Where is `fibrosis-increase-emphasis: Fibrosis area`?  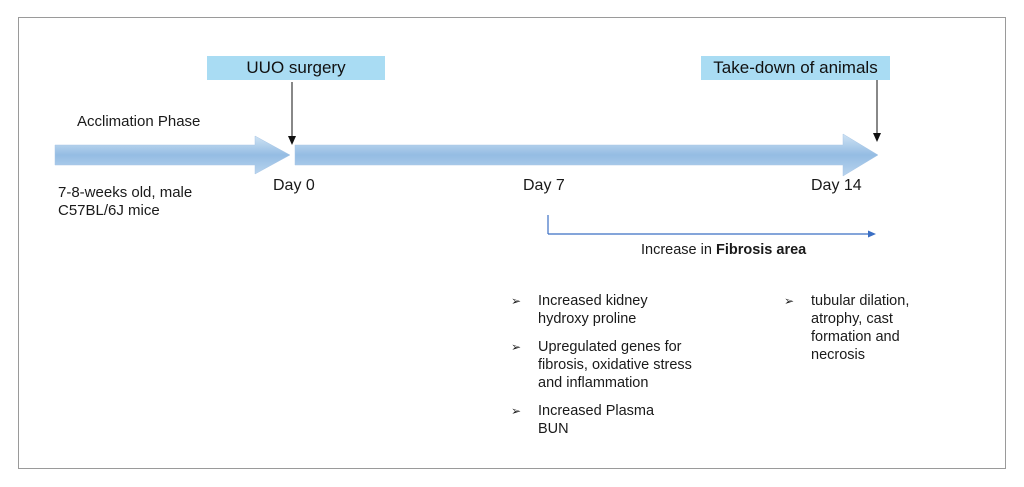 fibrosis-increase-emphasis: Fibrosis area is located at coordinates (761, 250).